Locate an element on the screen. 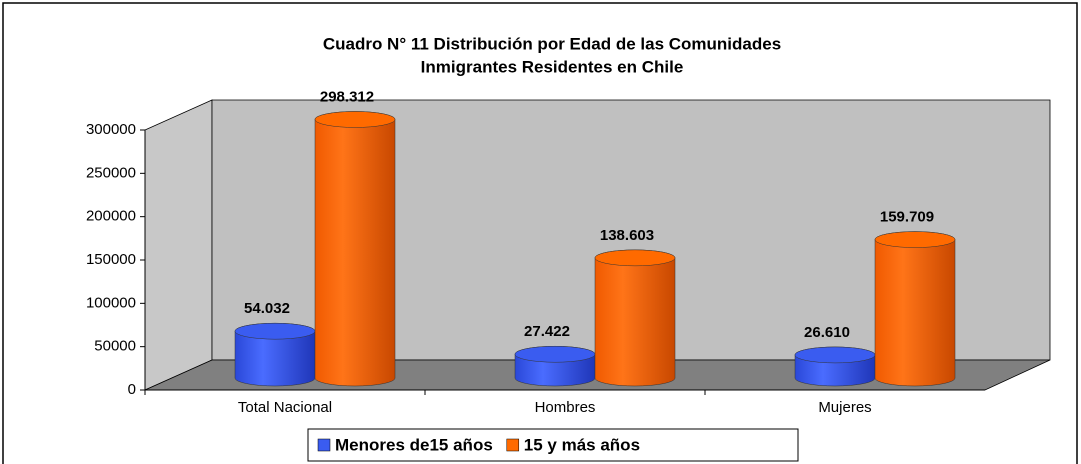 The image size is (1081, 464). value-label: 298.312 is located at coordinates (347, 96).